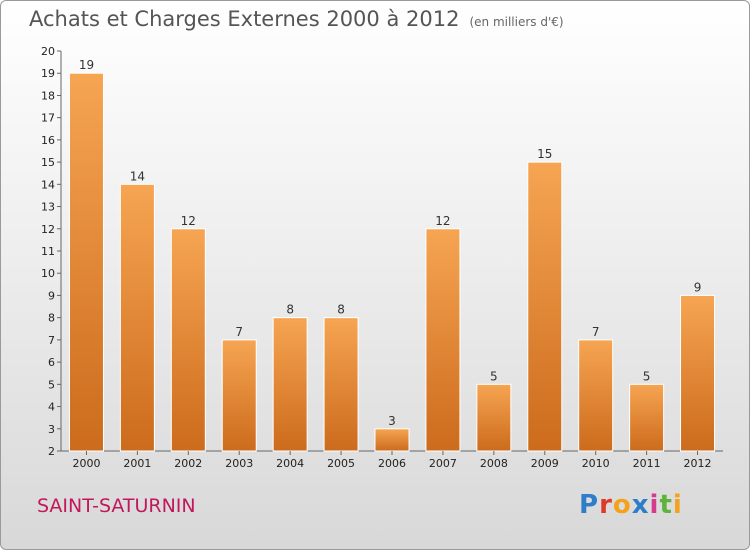 The height and width of the screenshot is (550, 750). What do you see at coordinates (589, 505) in the screenshot?
I see `logo-letter: P` at bounding box center [589, 505].